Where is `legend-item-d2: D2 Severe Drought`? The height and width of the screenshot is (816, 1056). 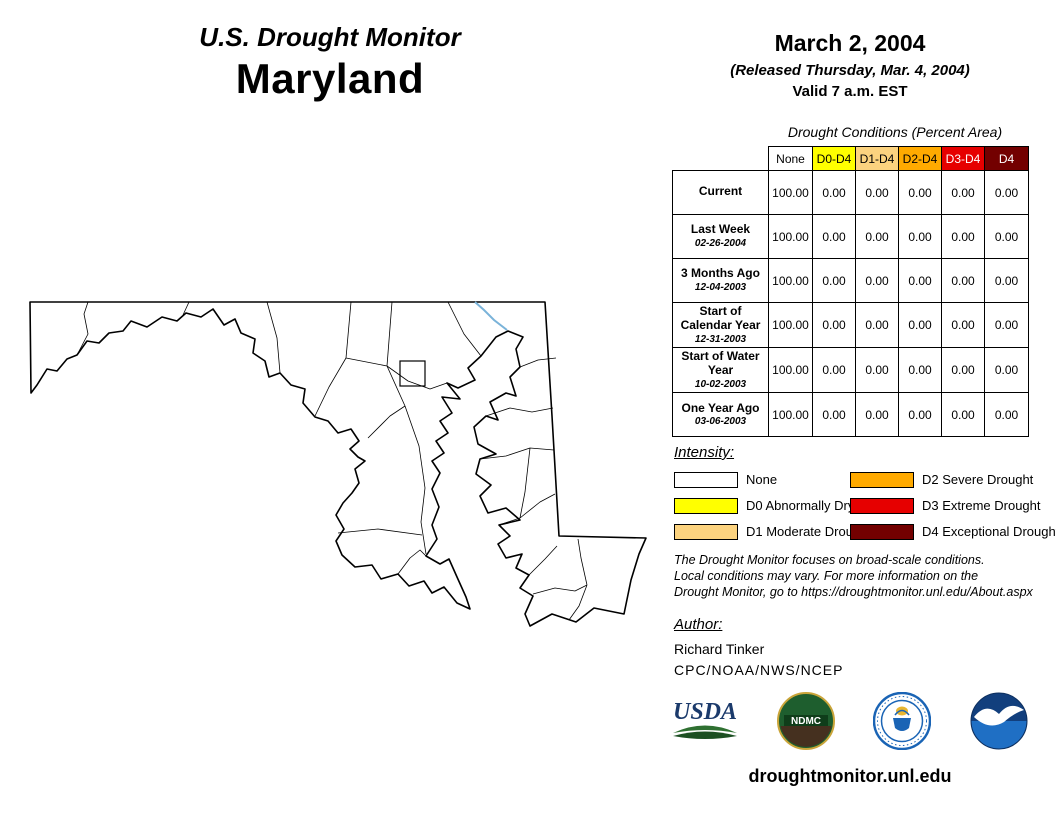
legend-item-d2: D2 Severe Drought is located at coordinates (953, 479).